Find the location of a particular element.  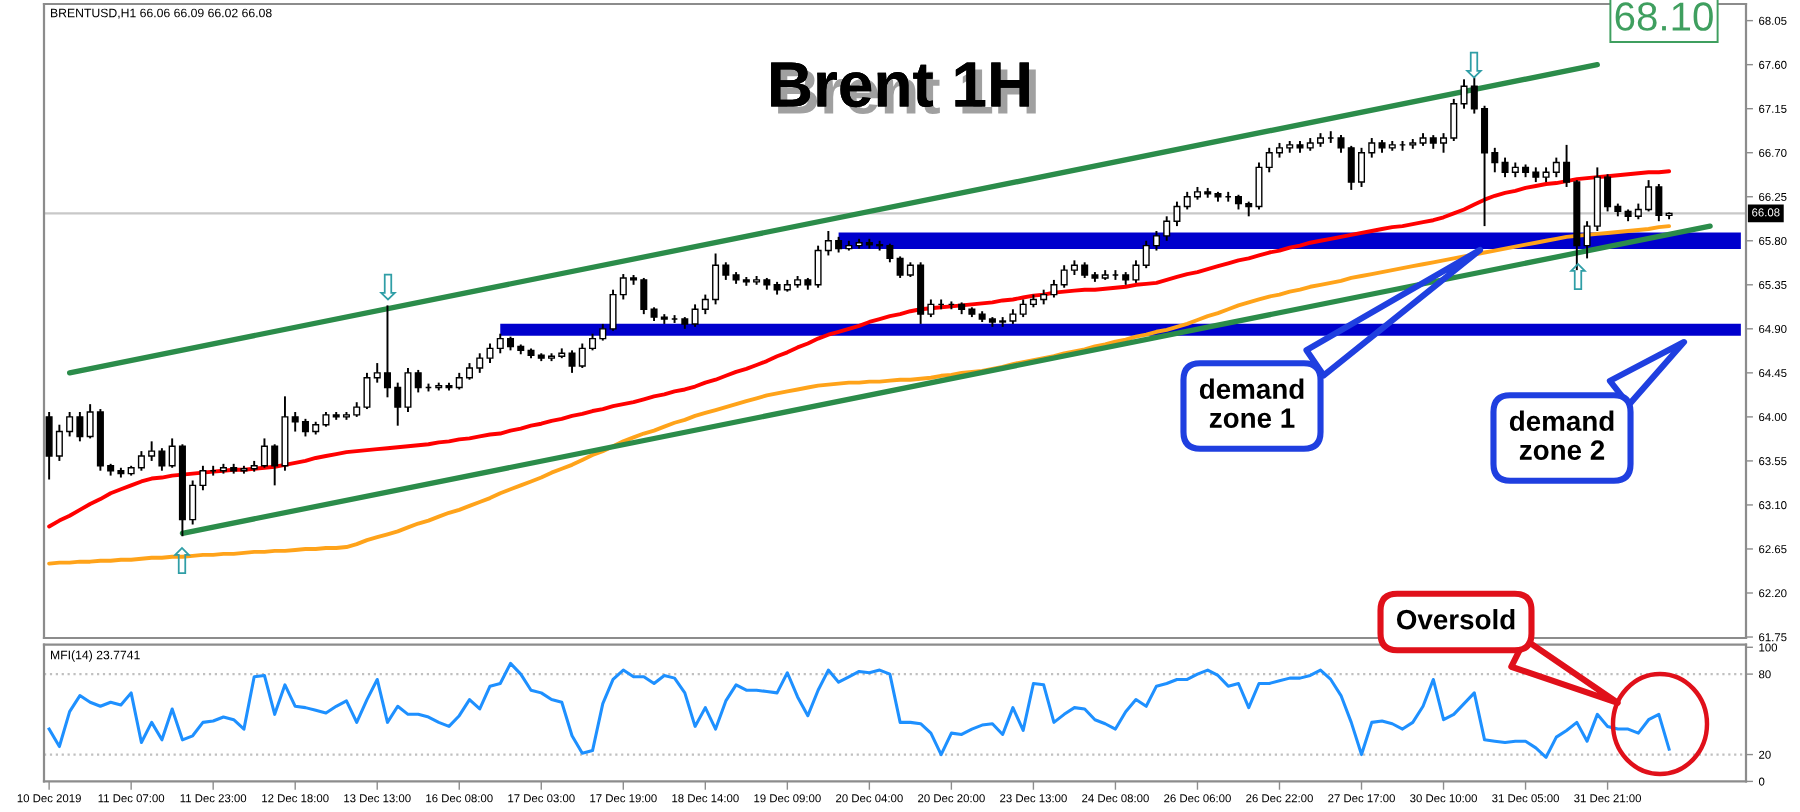

annotation: Oversold is located at coordinates (1455, 619).